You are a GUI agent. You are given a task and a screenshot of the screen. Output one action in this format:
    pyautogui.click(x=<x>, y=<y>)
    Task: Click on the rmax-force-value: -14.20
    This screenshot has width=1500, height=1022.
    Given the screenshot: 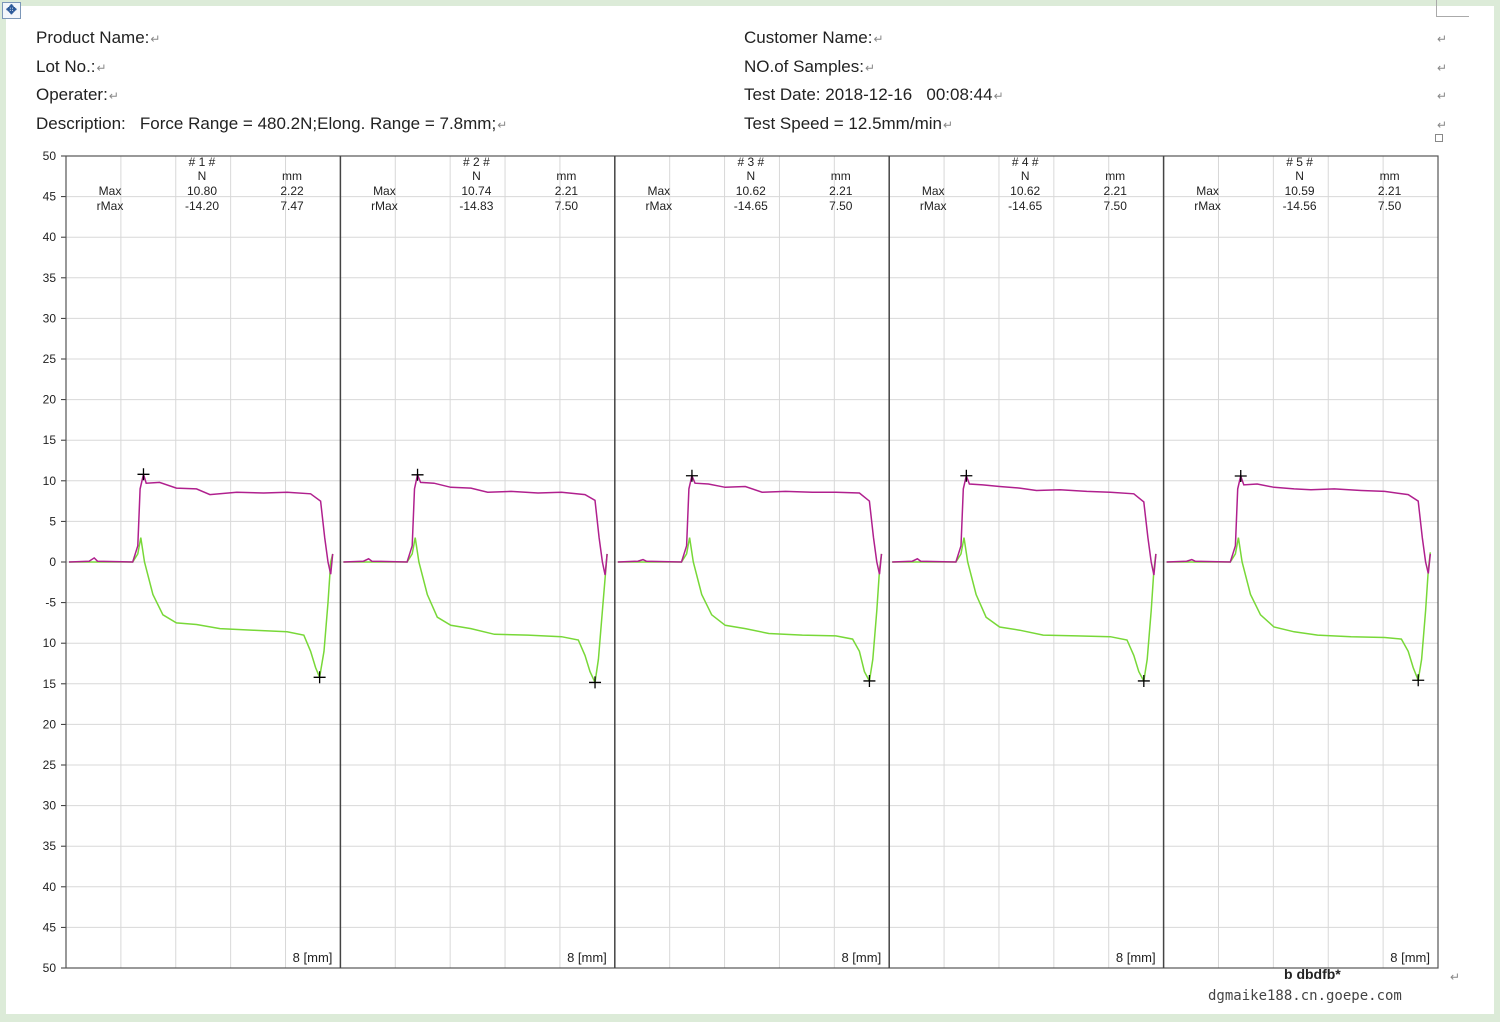 What is the action you would take?
    pyautogui.click(x=202, y=206)
    